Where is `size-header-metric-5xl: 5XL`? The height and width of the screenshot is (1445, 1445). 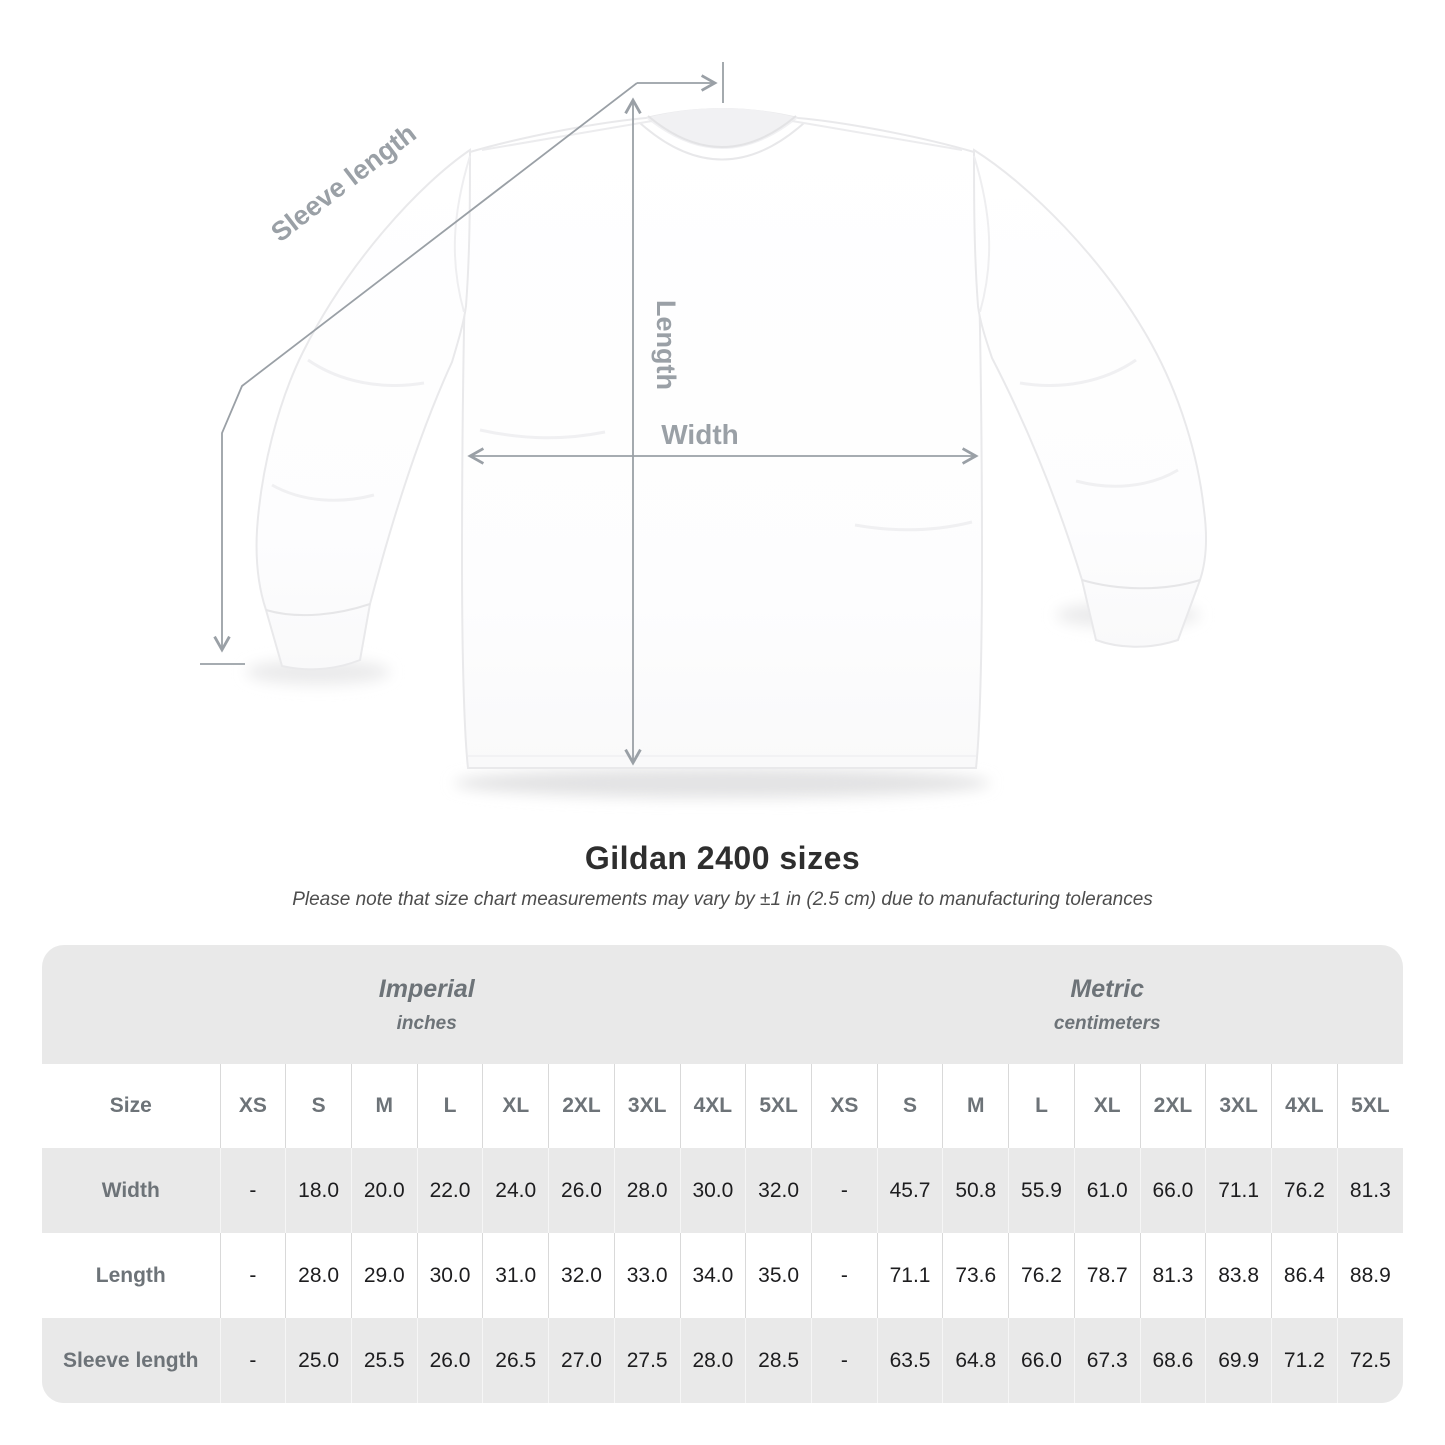
size-header-metric-5xl: 5XL is located at coordinates (1370, 1106).